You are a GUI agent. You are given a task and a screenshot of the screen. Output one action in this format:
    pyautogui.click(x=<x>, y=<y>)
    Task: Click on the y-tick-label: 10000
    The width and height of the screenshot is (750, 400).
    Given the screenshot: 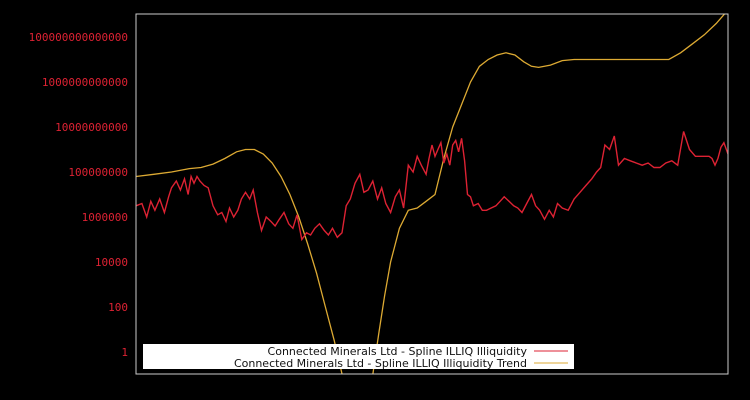 What is the action you would take?
    pyautogui.click(x=111, y=262)
    